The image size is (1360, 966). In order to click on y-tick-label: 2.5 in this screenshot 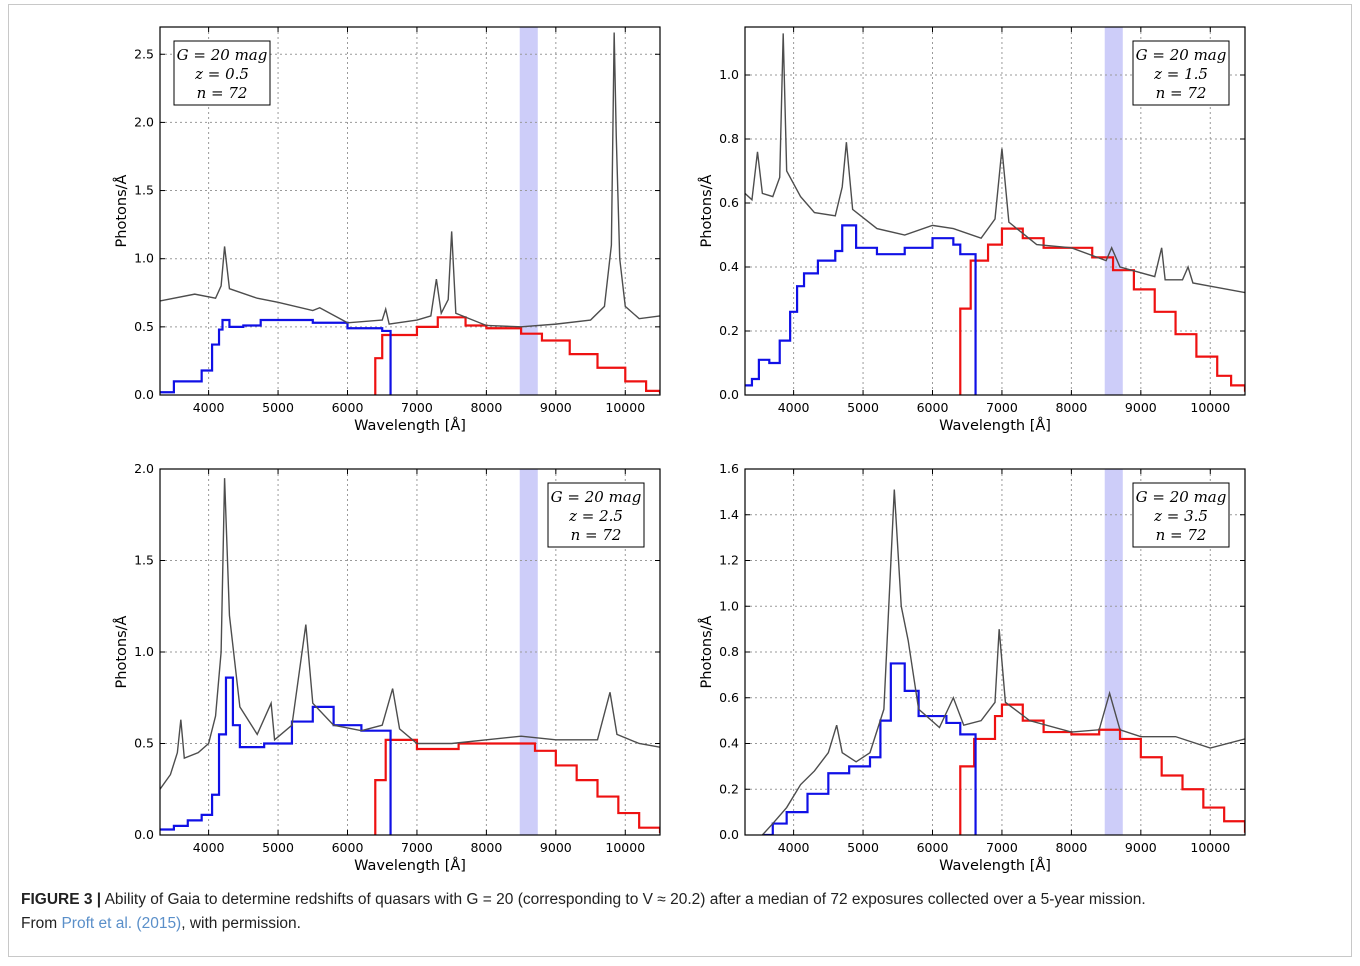, I will do `click(144, 53)`.